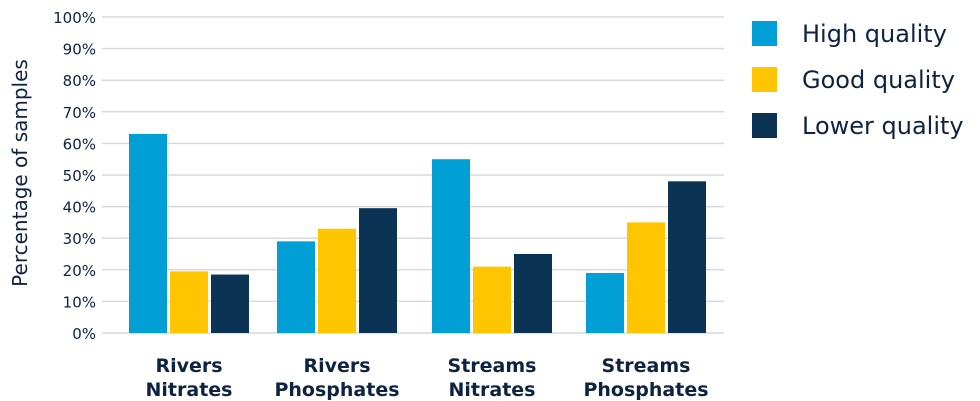 This screenshot has height=401, width=980. I want to click on y-axis-title: Percentage of samples, so click(20, 173).